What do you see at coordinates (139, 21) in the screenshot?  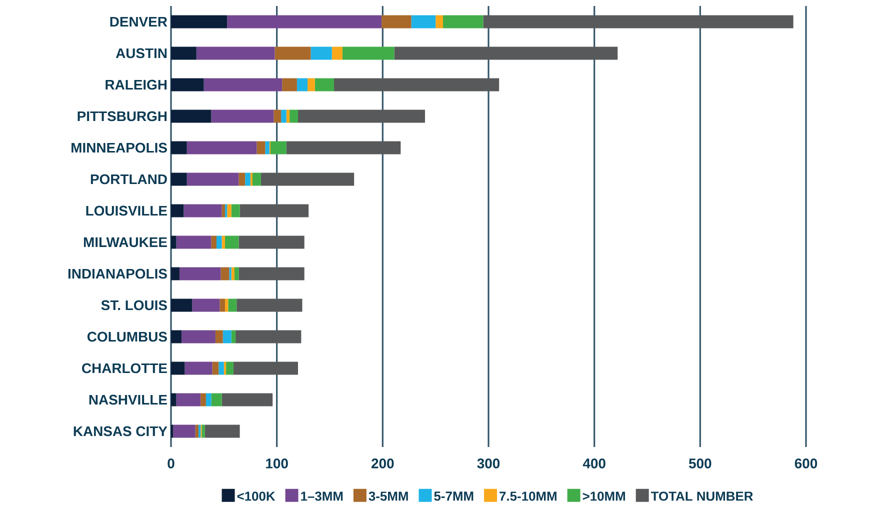 I see `y-tick-label: DENVER` at bounding box center [139, 21].